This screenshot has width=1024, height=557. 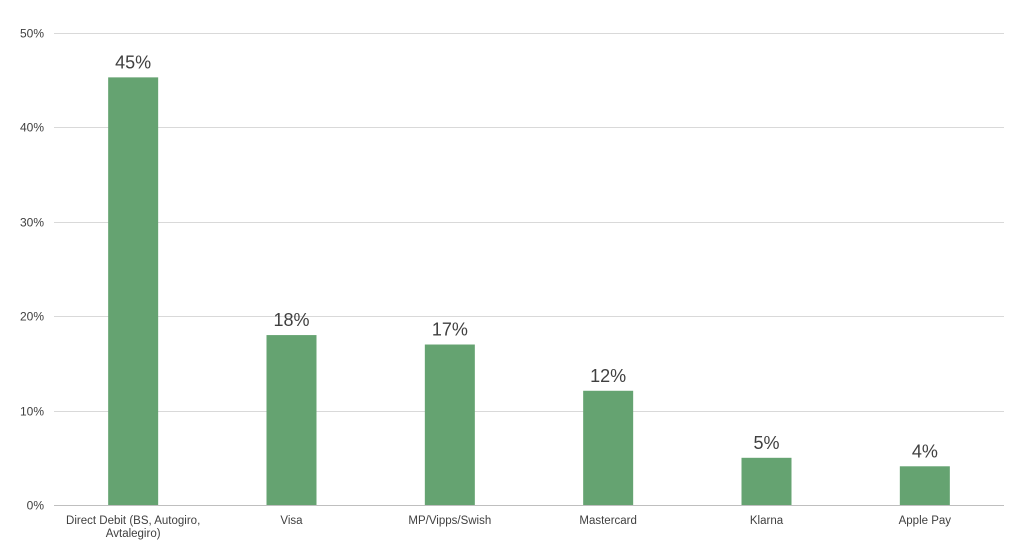 What do you see at coordinates (32, 223) in the screenshot?
I see `y-tick-label: 30%` at bounding box center [32, 223].